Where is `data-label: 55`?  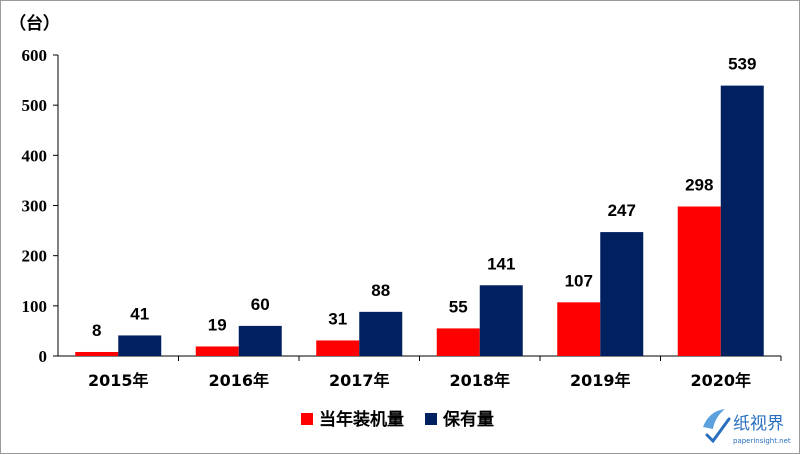
data-label: 55 is located at coordinates (458, 306).